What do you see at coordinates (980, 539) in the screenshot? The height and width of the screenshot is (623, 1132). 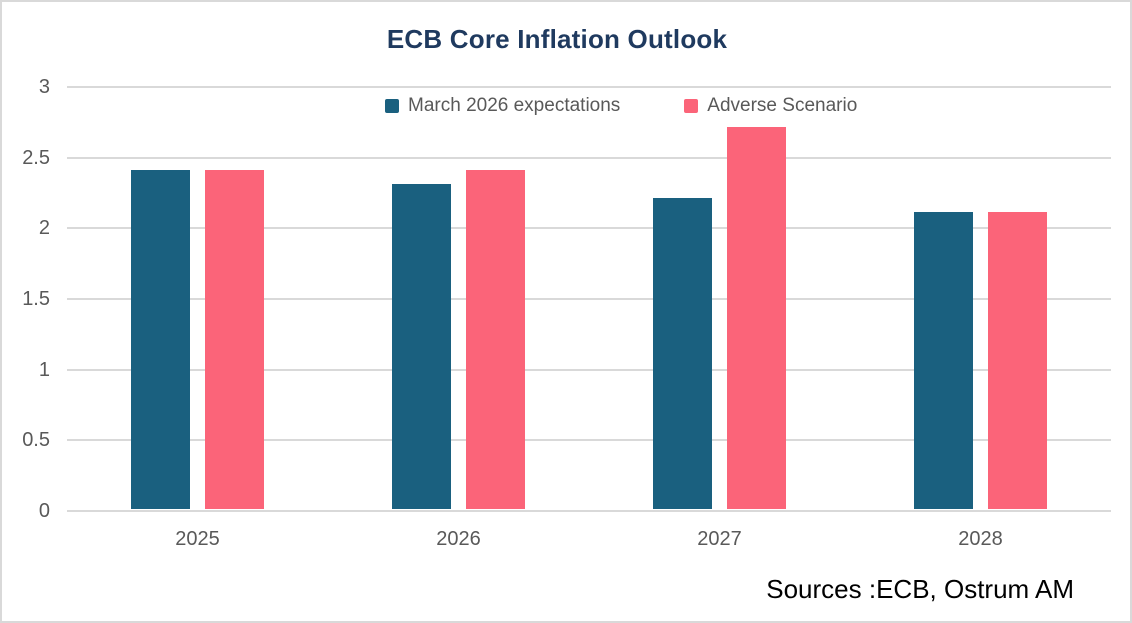 I see `x-tick-label-2028: 2028` at bounding box center [980, 539].